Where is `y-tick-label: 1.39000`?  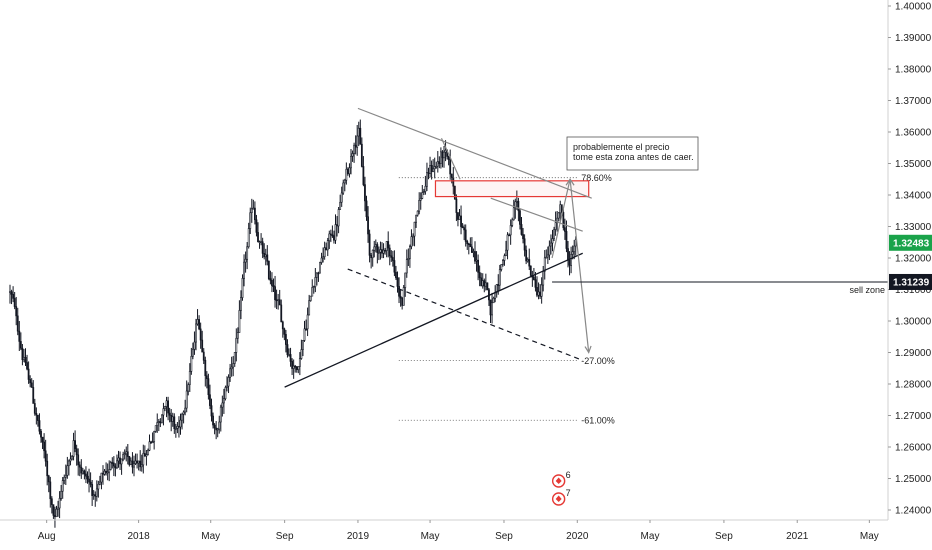 y-tick-label: 1.39000 is located at coordinates (913, 38).